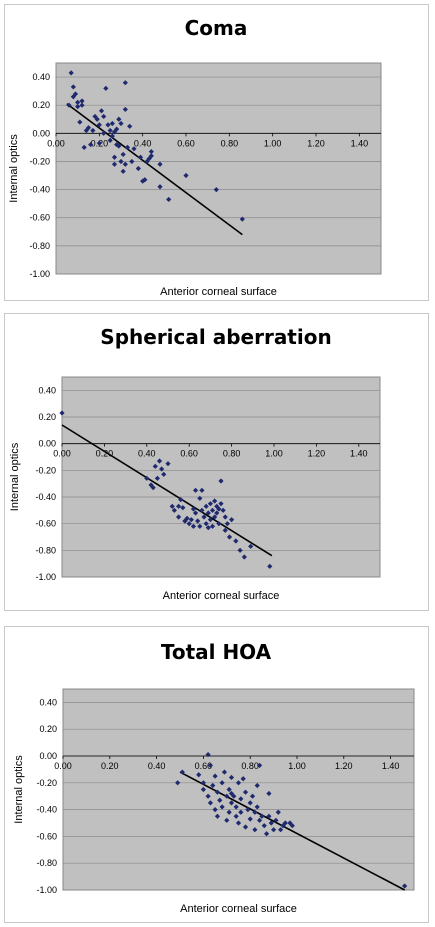  Describe the element at coordinates (189, 454) in the screenshot. I see `x-tick-label: 0.60` at that location.